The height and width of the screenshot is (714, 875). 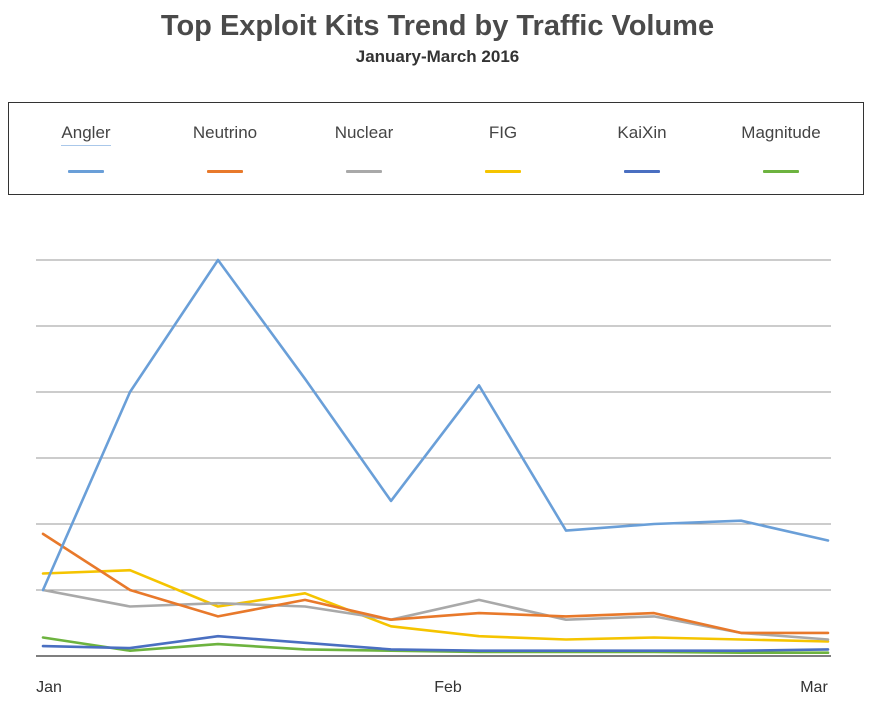 I want to click on series-line-neutrino, so click(x=435, y=583).